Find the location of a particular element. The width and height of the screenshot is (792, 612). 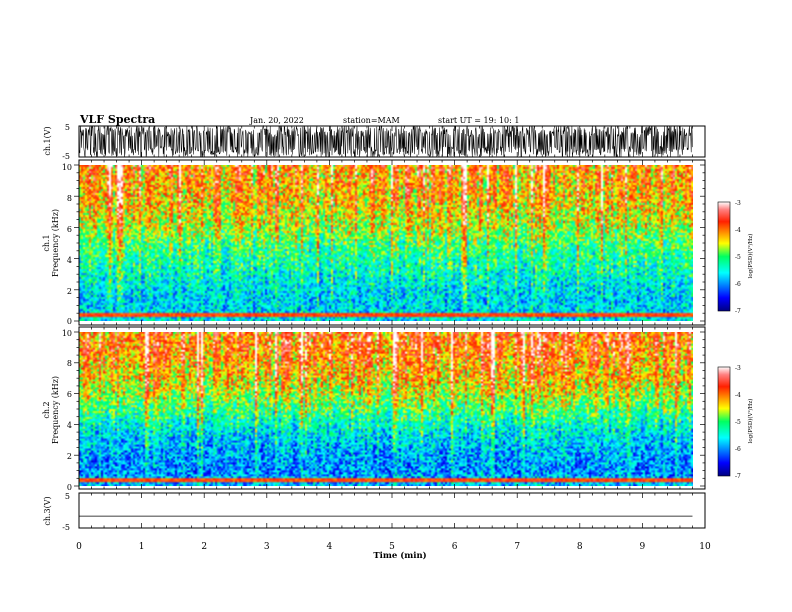

ch1-waveform-trace is located at coordinates (385, 141).